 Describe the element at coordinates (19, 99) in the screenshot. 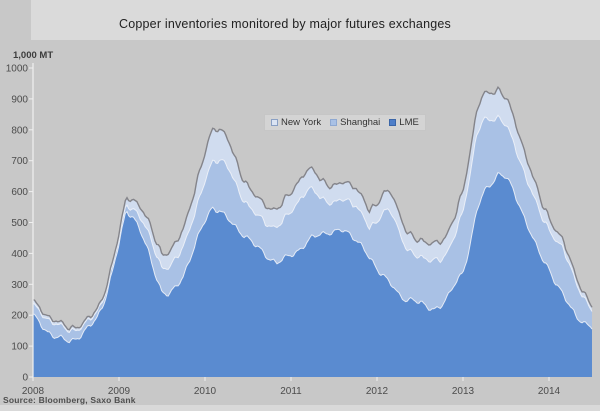

I see `svg-text: 900` at that location.